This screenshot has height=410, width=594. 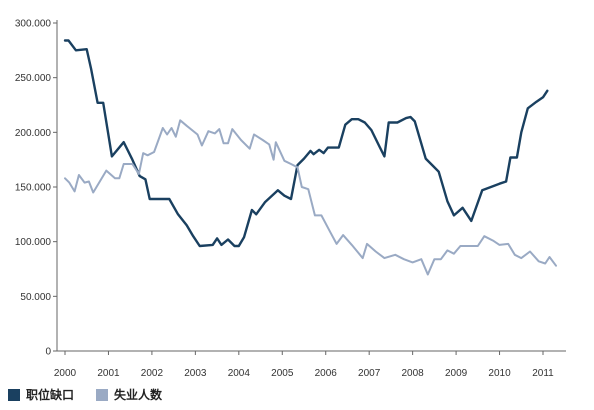 I want to click on legend-item-job-gap: 职位缺口, so click(x=41, y=394).